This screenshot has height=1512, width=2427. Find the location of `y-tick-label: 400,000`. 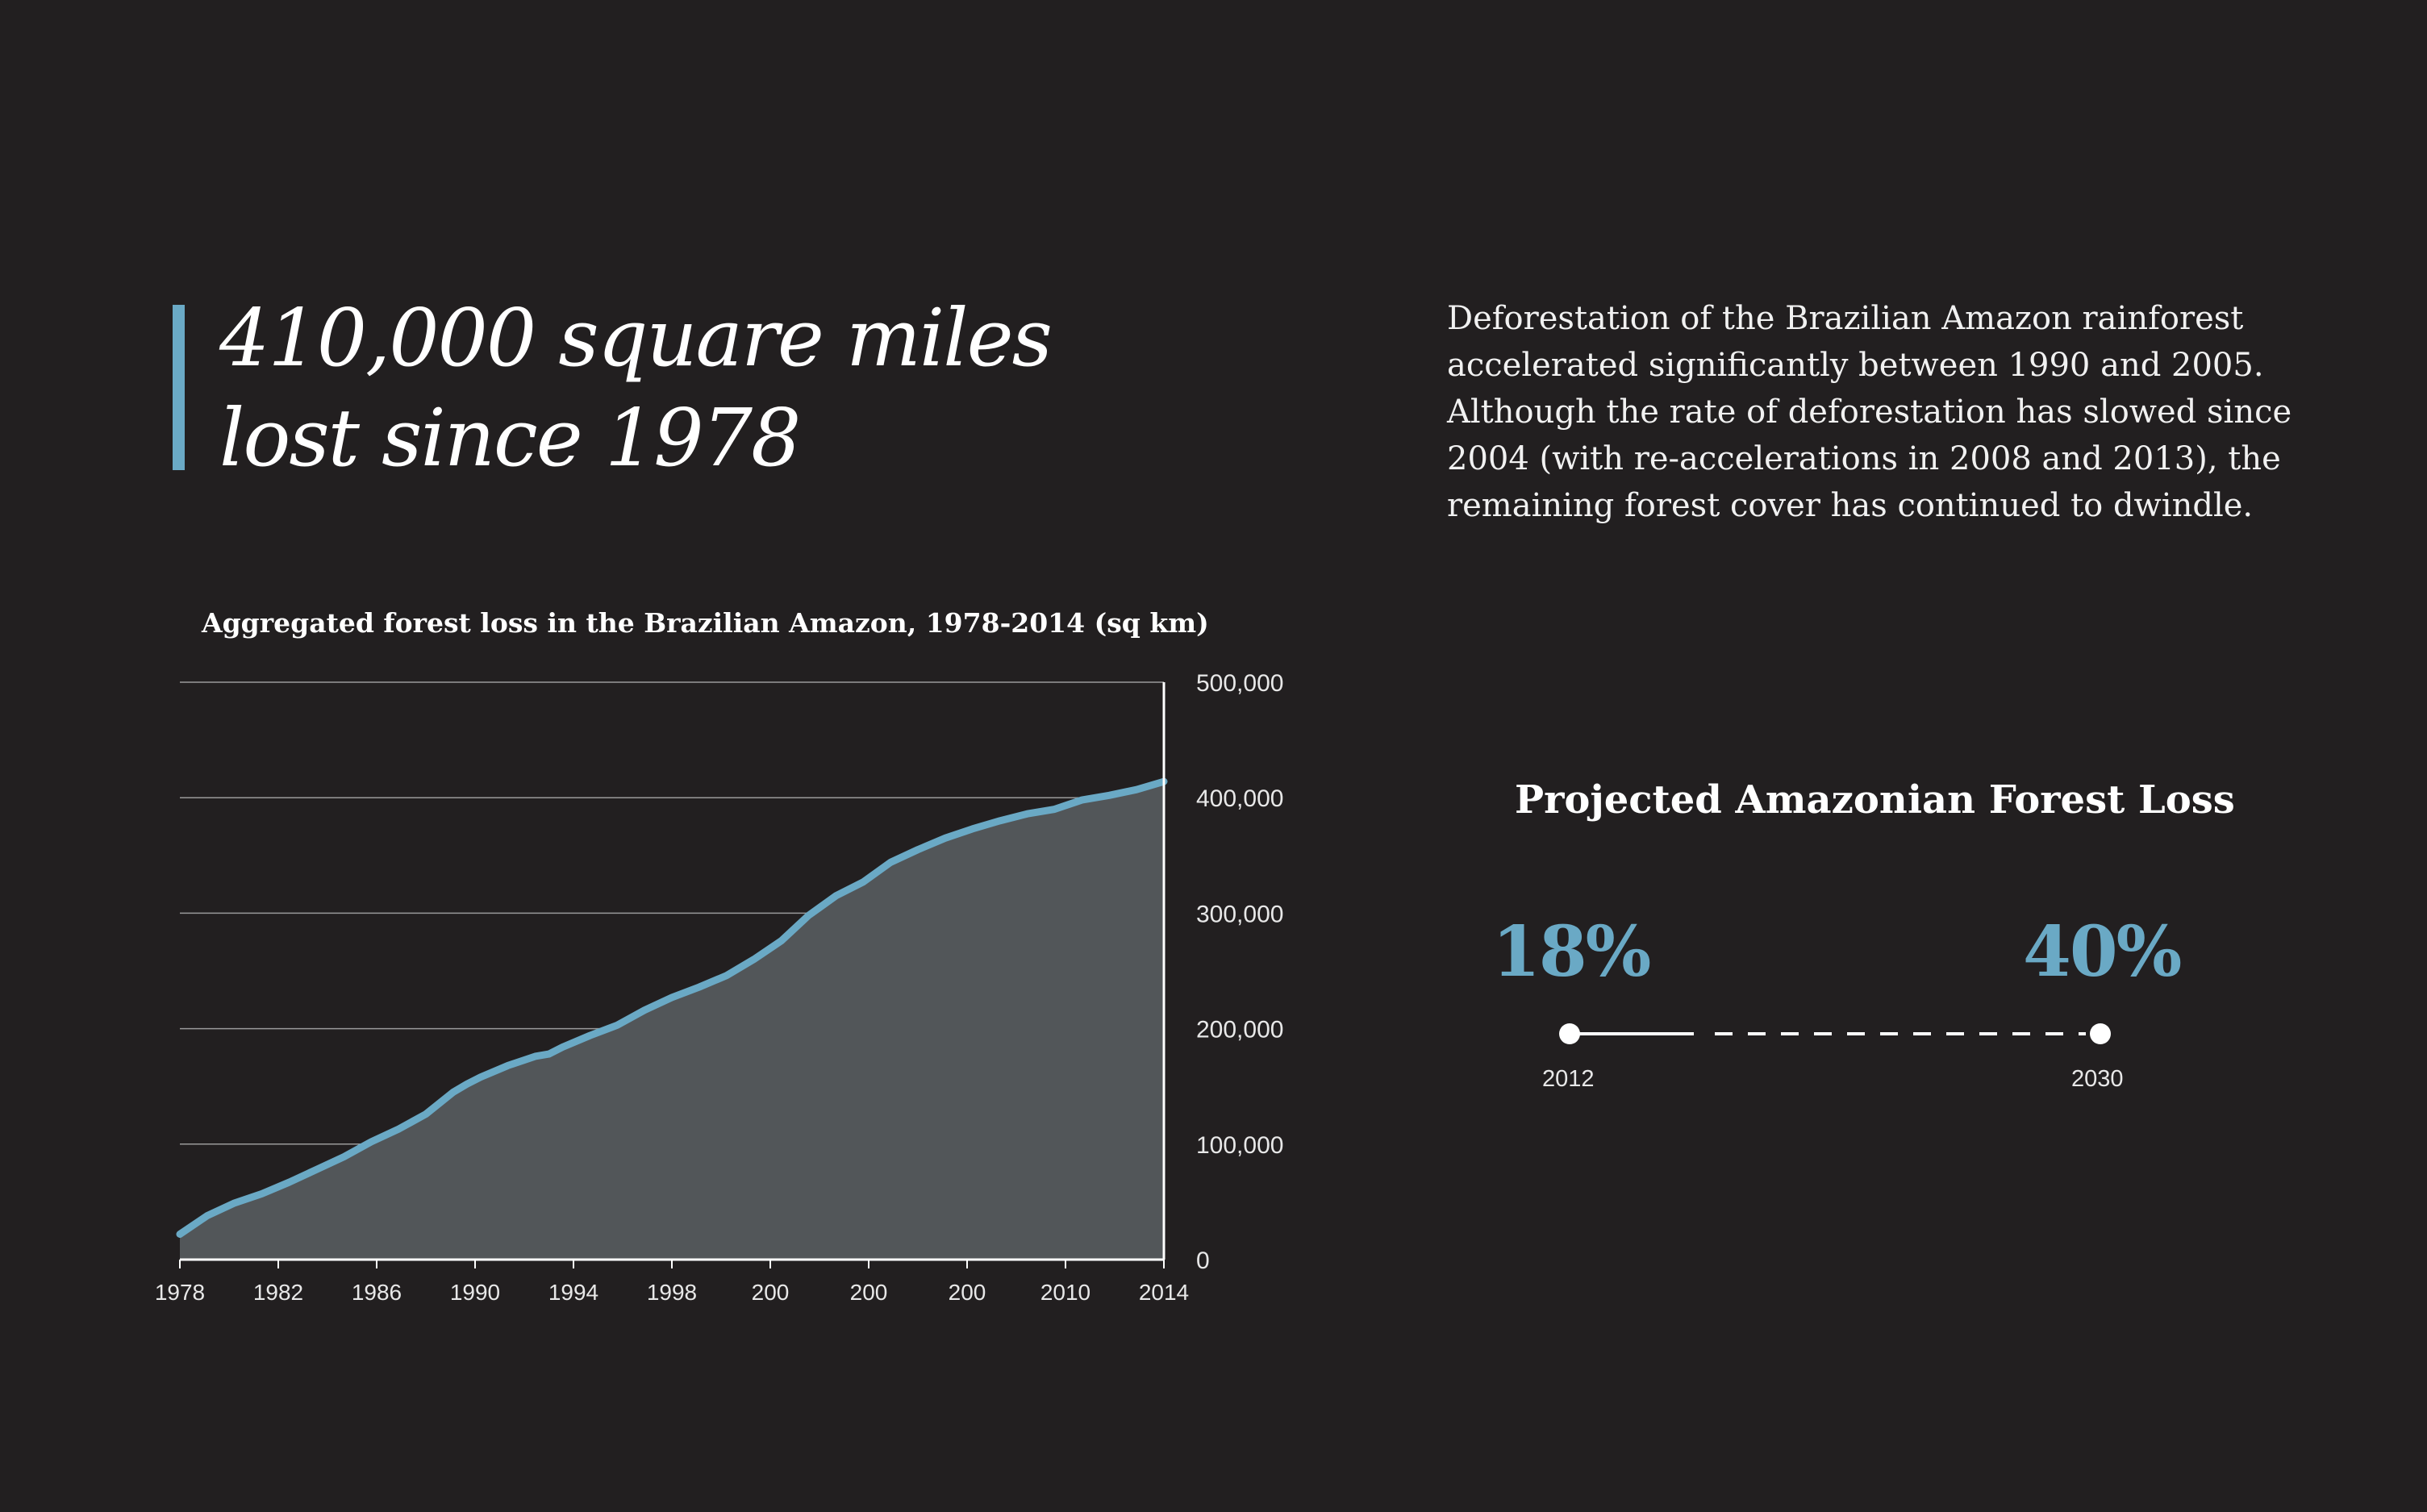

y-tick-label: 400,000 is located at coordinates (1239, 798).